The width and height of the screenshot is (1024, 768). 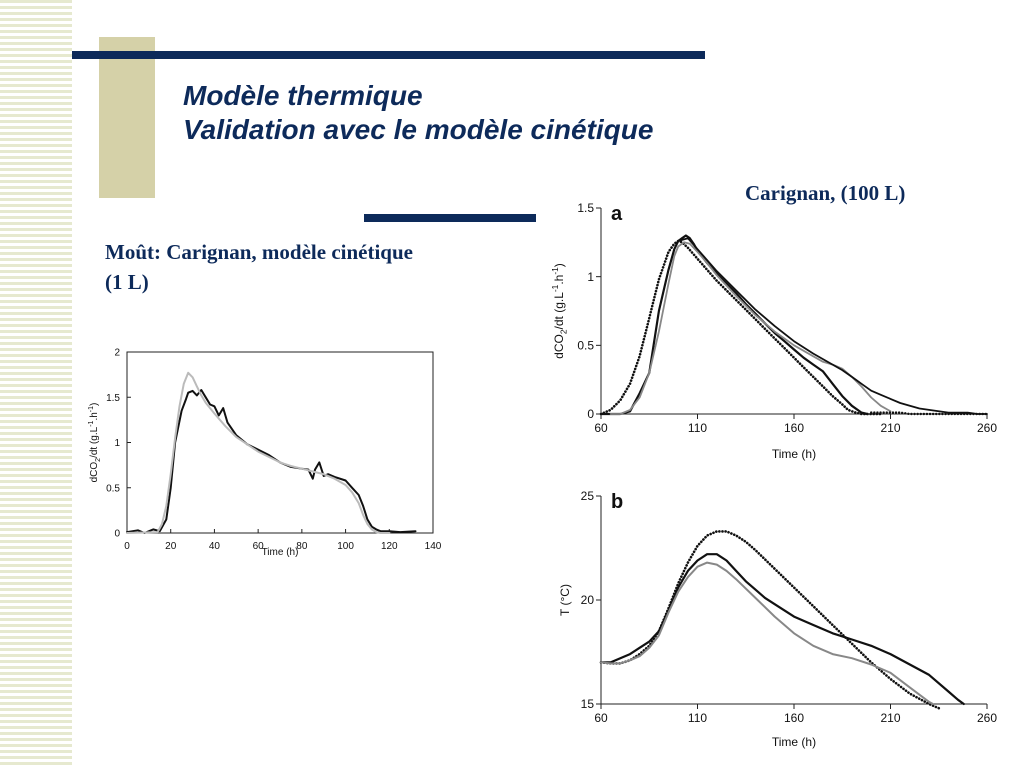 I want to click on y-tick-label: 15, so click(x=588, y=704).